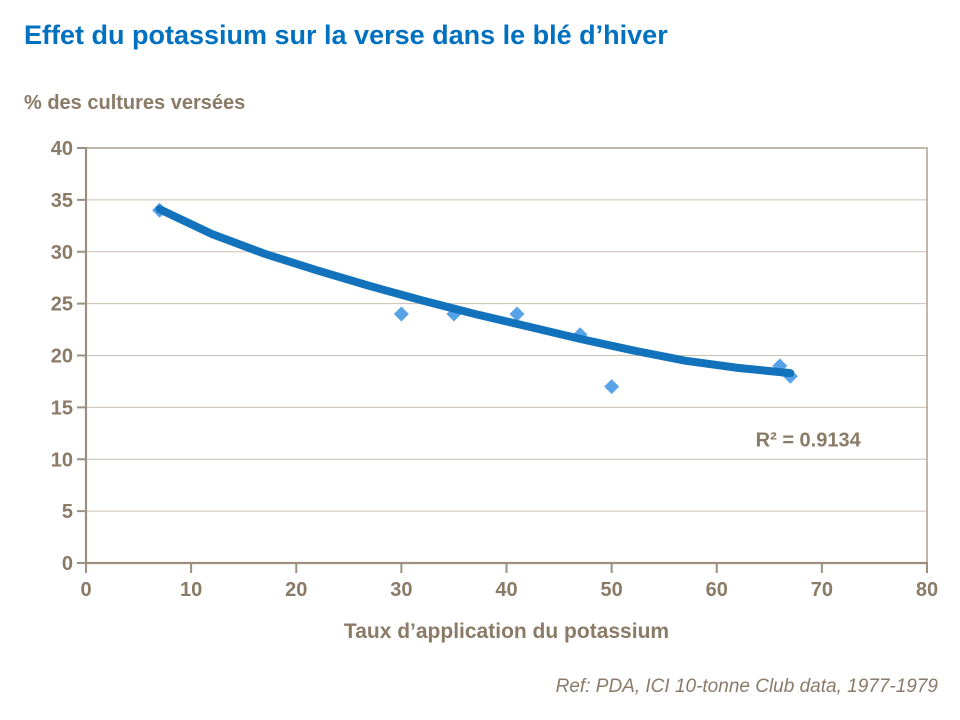 The image size is (960, 720). Describe the element at coordinates (62, 201) in the screenshot. I see `y-tick-label: 35` at that location.